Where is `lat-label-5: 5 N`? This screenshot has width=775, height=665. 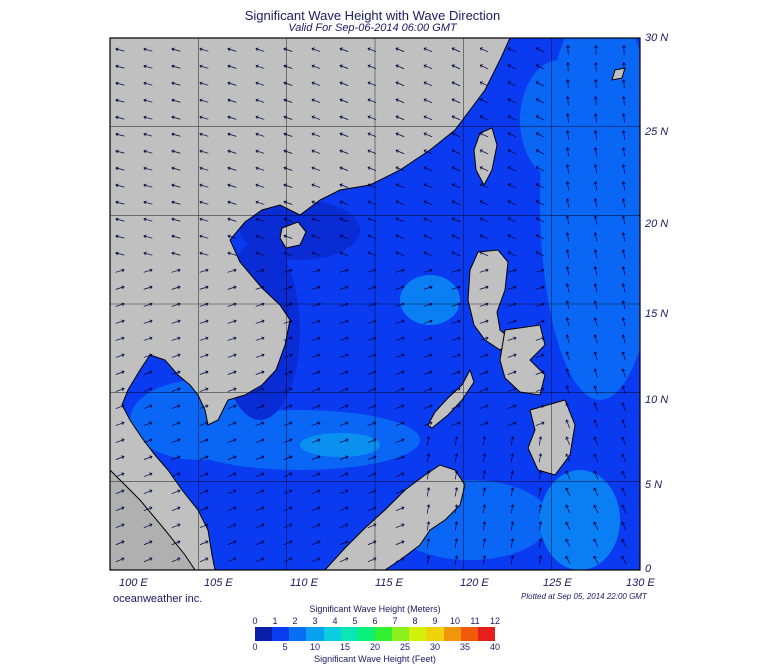 lat-label-5: 5 N is located at coordinates (654, 485).